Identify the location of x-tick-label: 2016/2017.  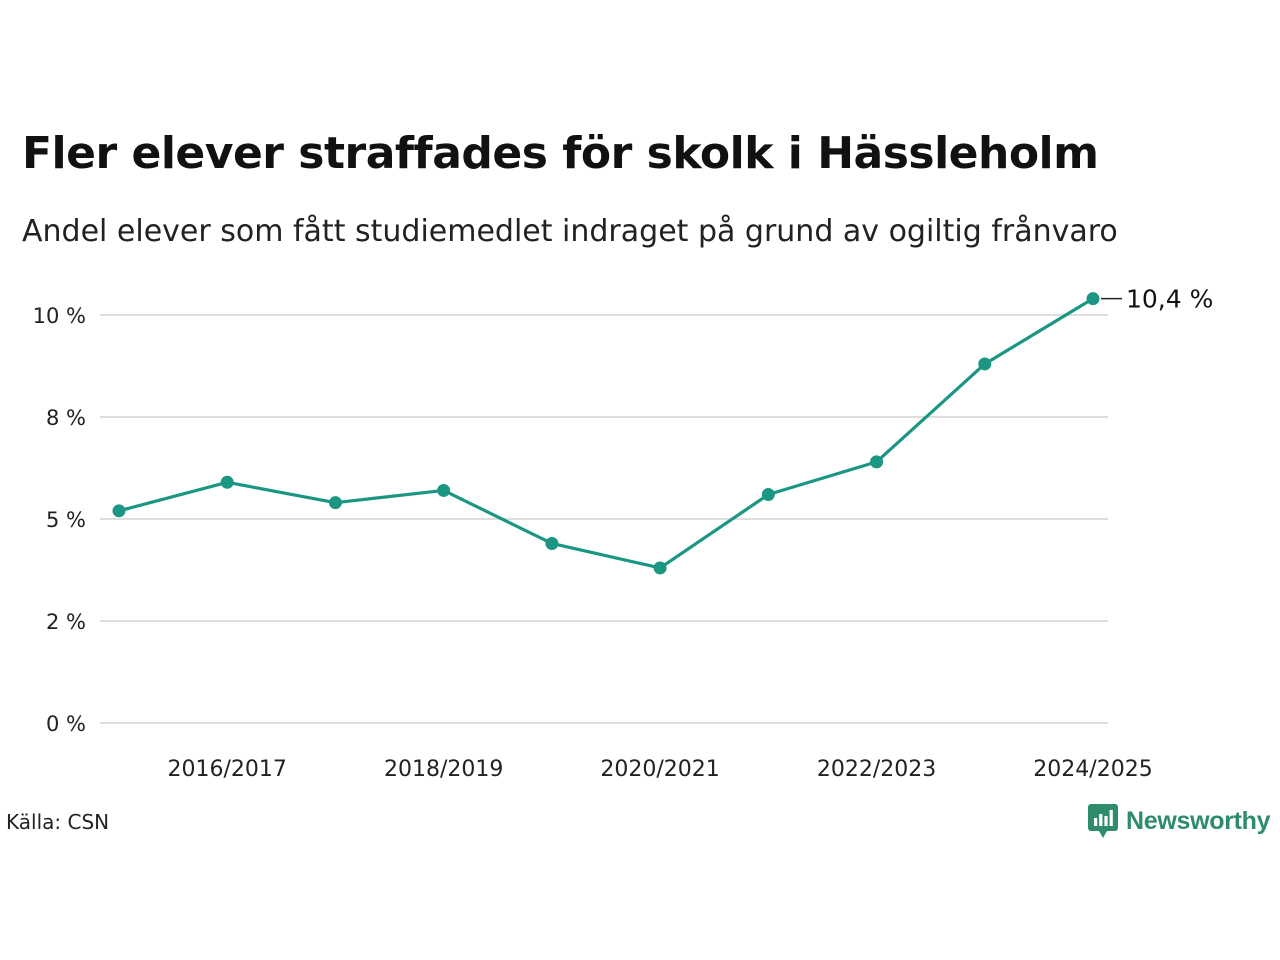
(227, 769).